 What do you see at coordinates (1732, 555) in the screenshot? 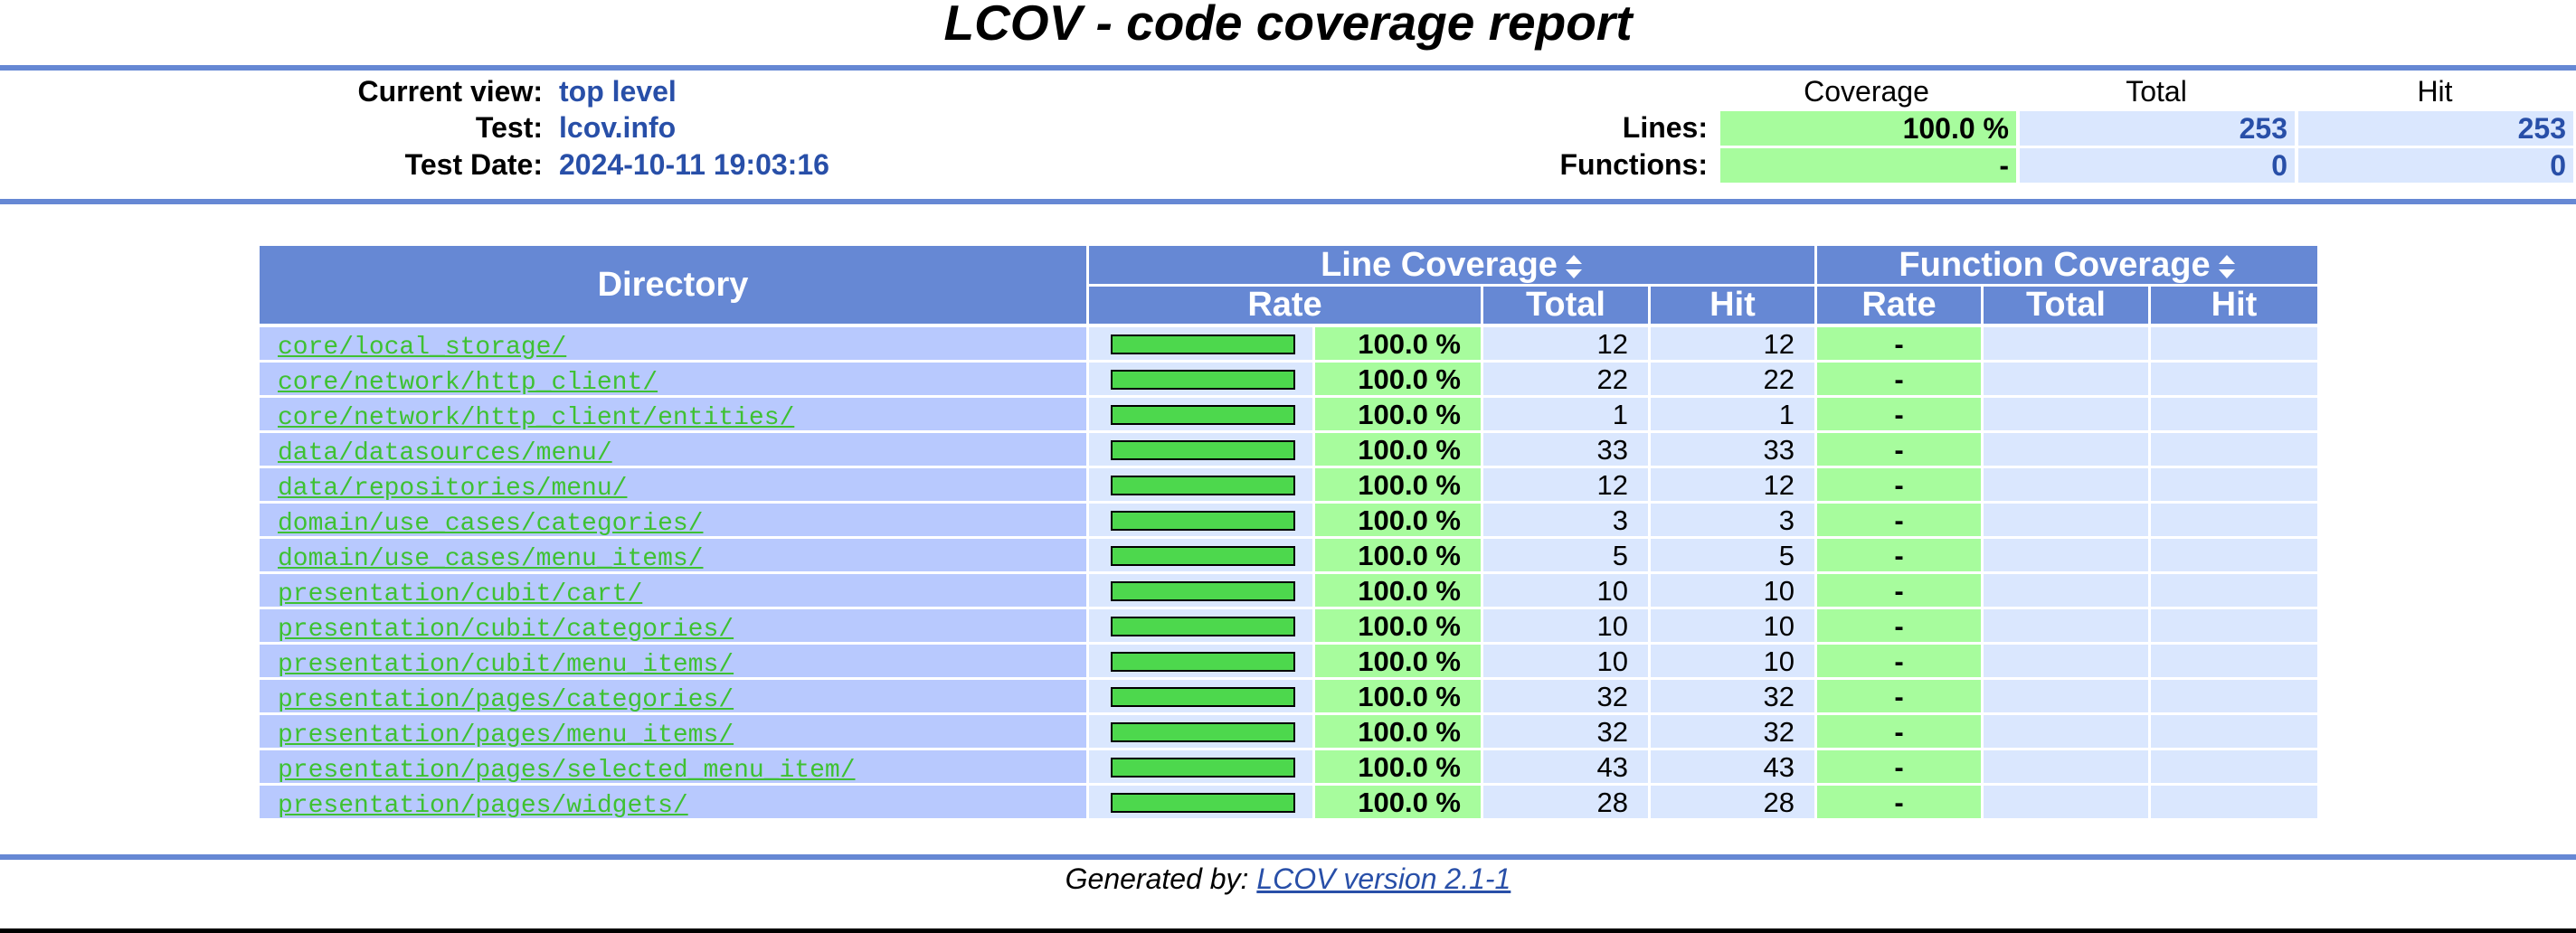
I see `line-hit-value: 5` at bounding box center [1732, 555].